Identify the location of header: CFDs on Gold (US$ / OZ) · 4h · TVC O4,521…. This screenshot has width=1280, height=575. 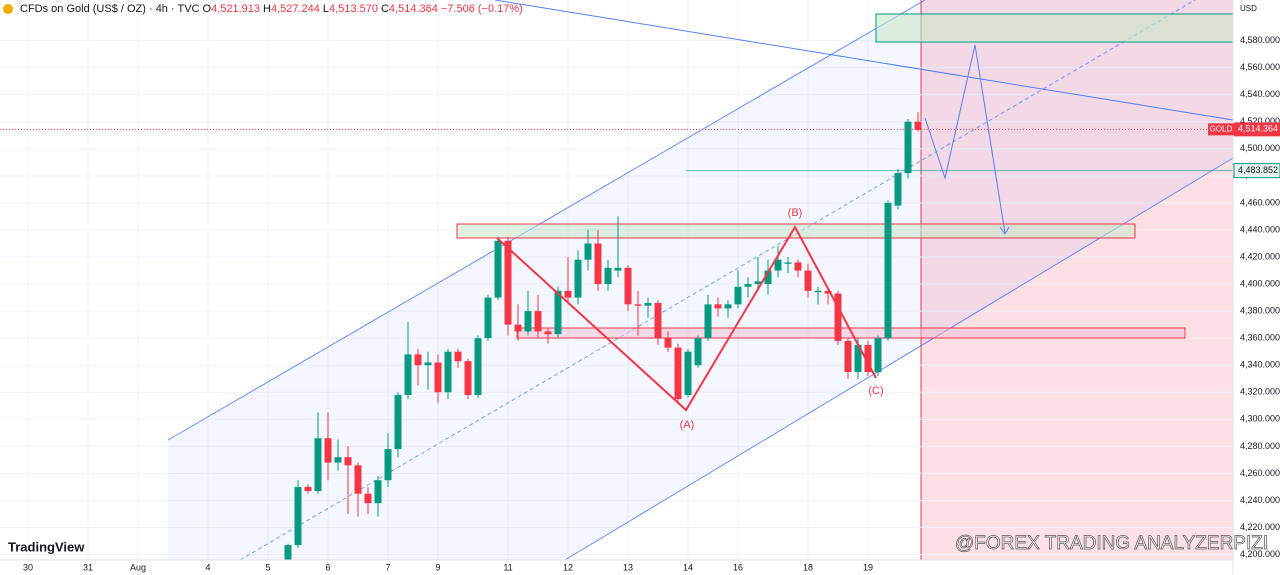
(271, 9).